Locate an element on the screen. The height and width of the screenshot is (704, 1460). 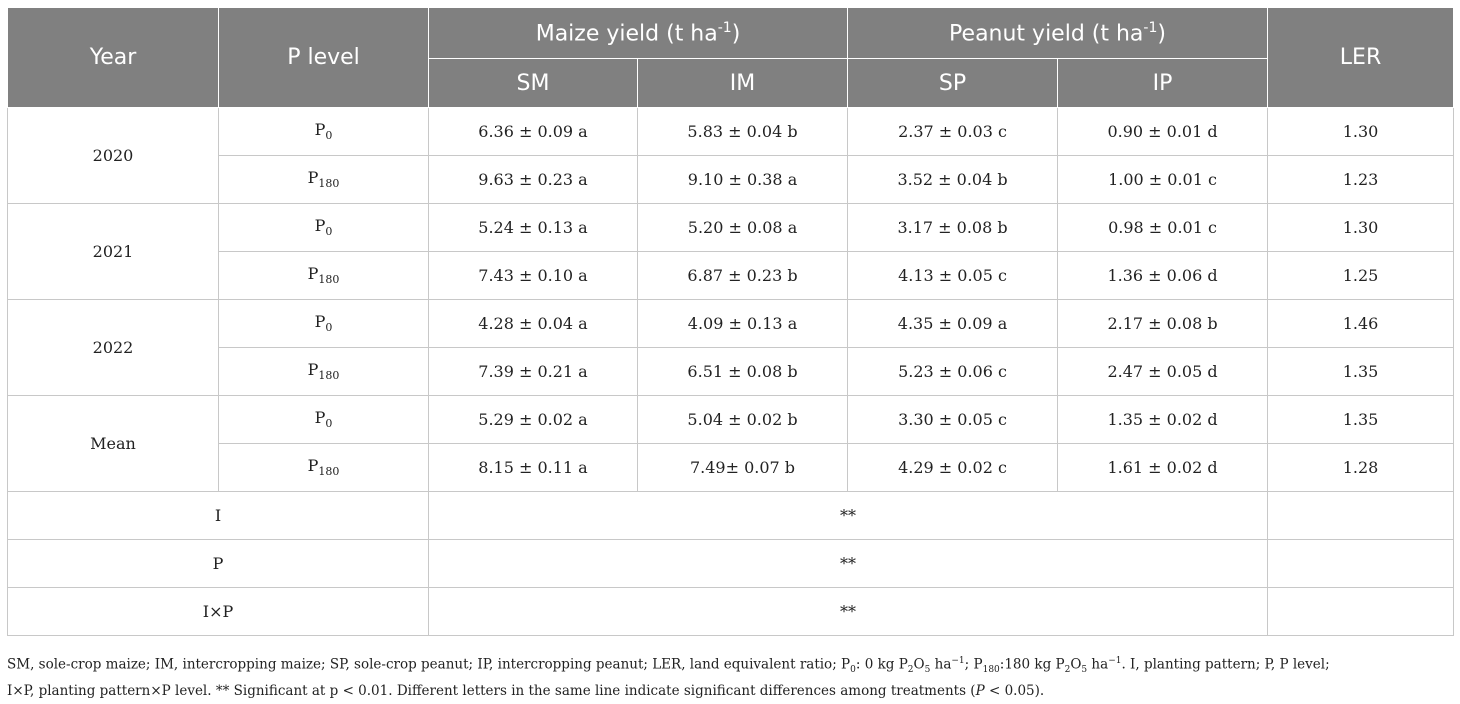
sm-cell: 7.43 ± 0.10 a is located at coordinates (533, 275).